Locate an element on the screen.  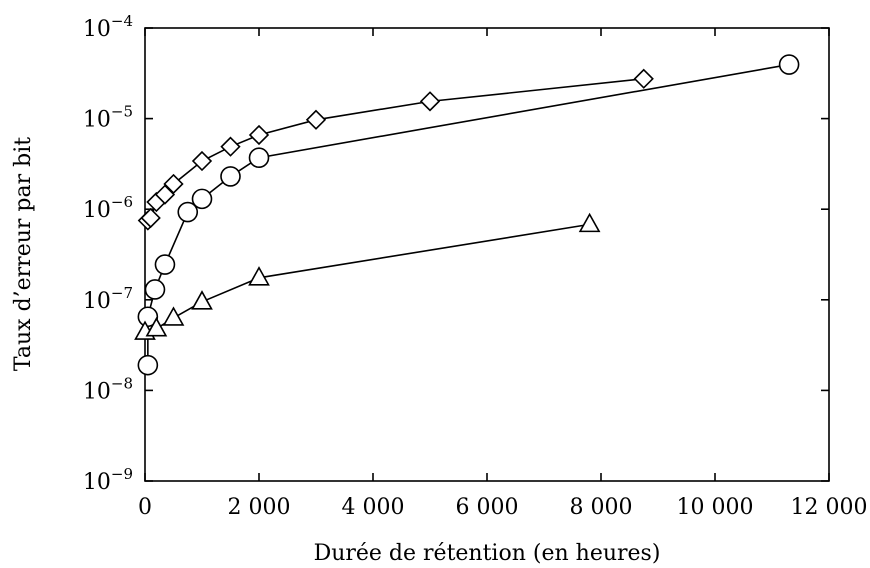
y-tick-exponent: −8 is located at coordinates (122, 383).